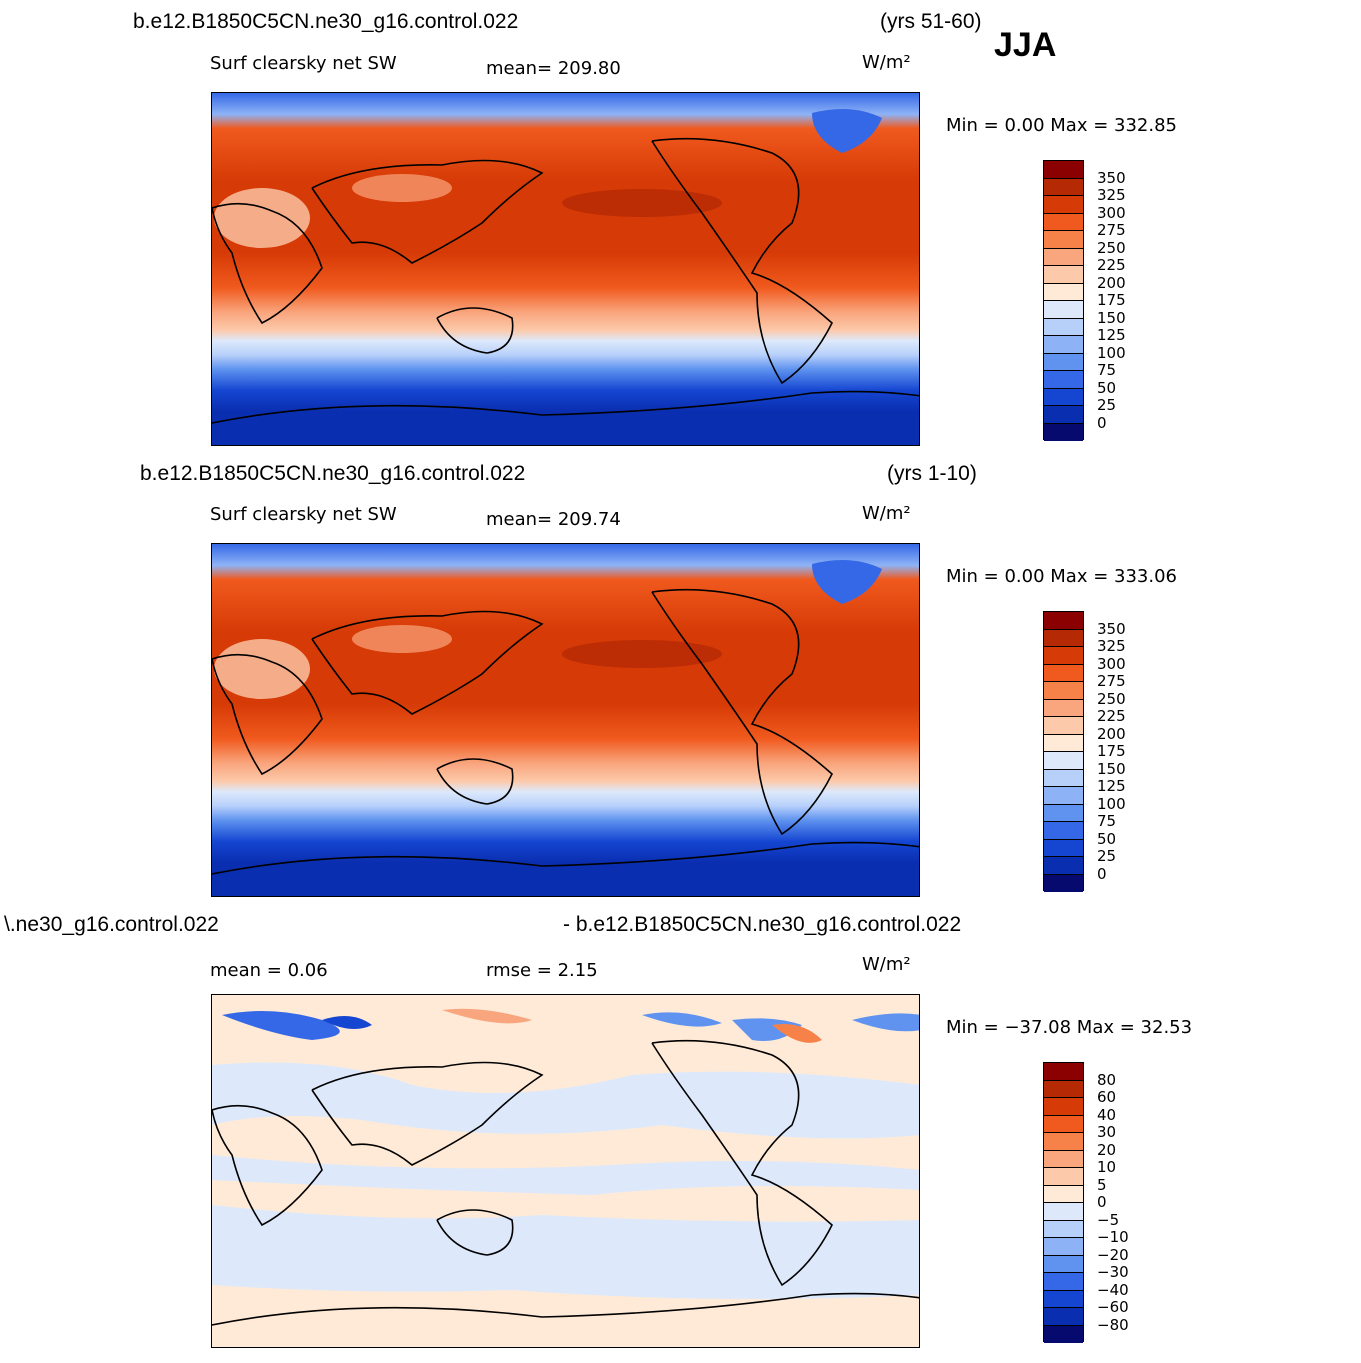 The image size is (1361, 1363). I want to click on panel3-map-field, so click(565, 1171).